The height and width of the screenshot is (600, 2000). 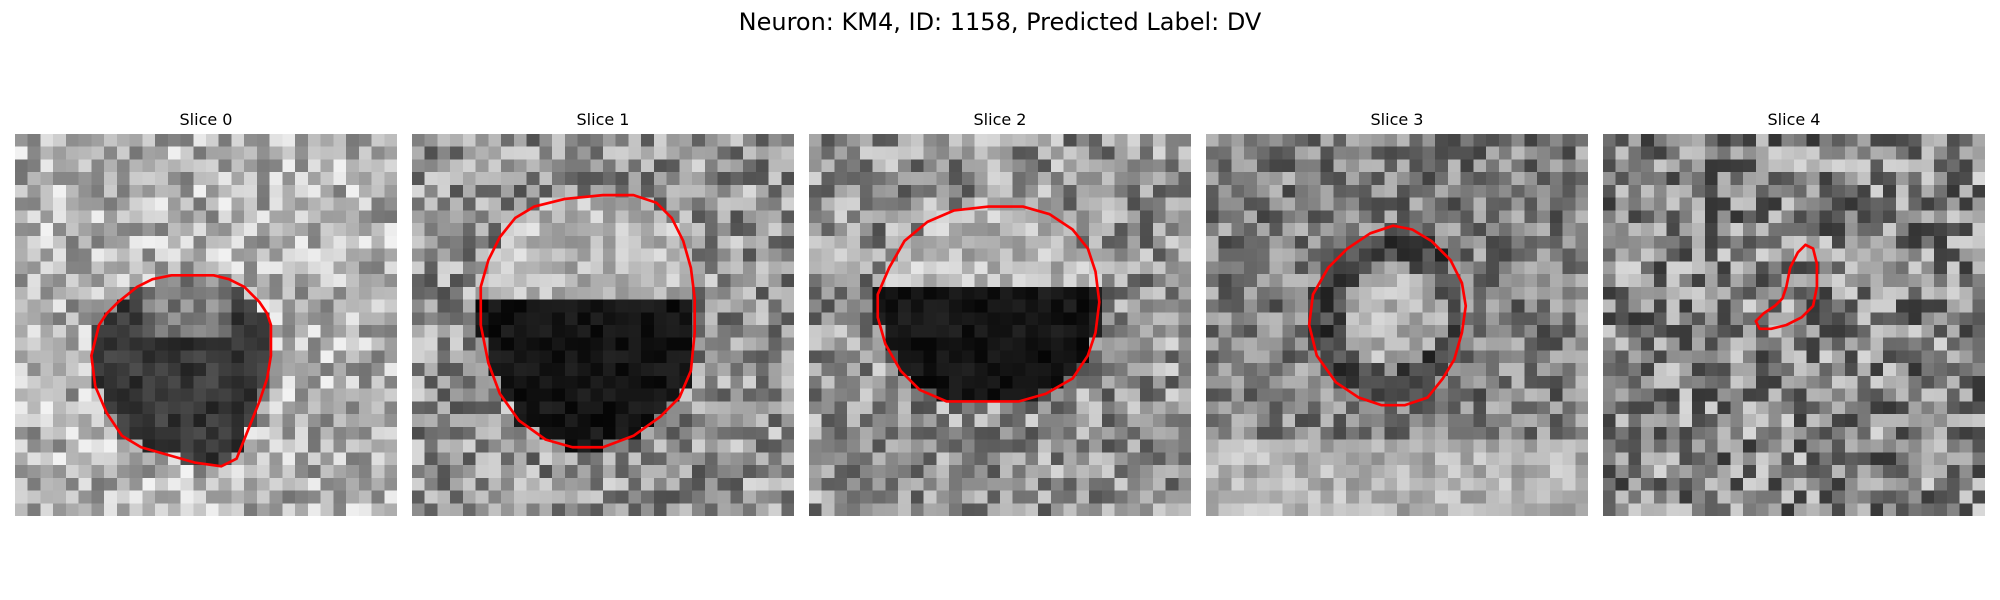 I want to click on slice-title-3: Slice 3, so click(x=1397, y=119).